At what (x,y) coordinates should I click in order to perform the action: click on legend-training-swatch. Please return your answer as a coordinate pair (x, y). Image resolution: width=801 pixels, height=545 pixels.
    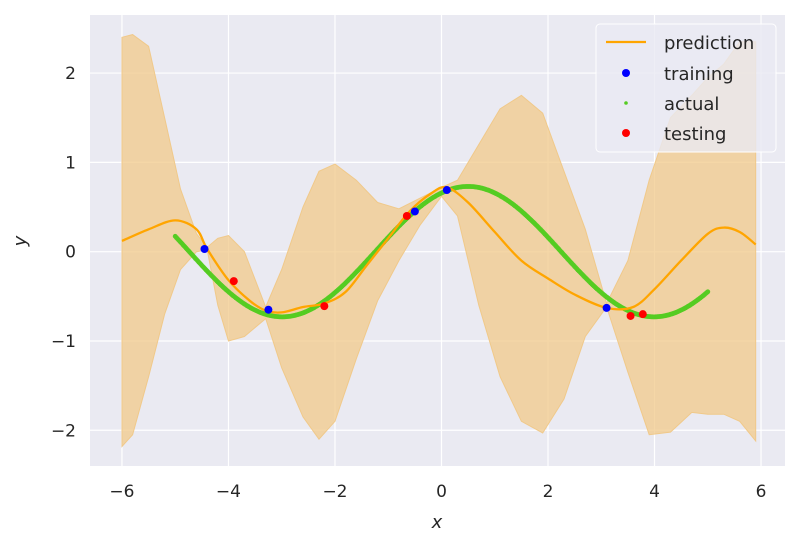
    Looking at the image, I should click on (626, 73).